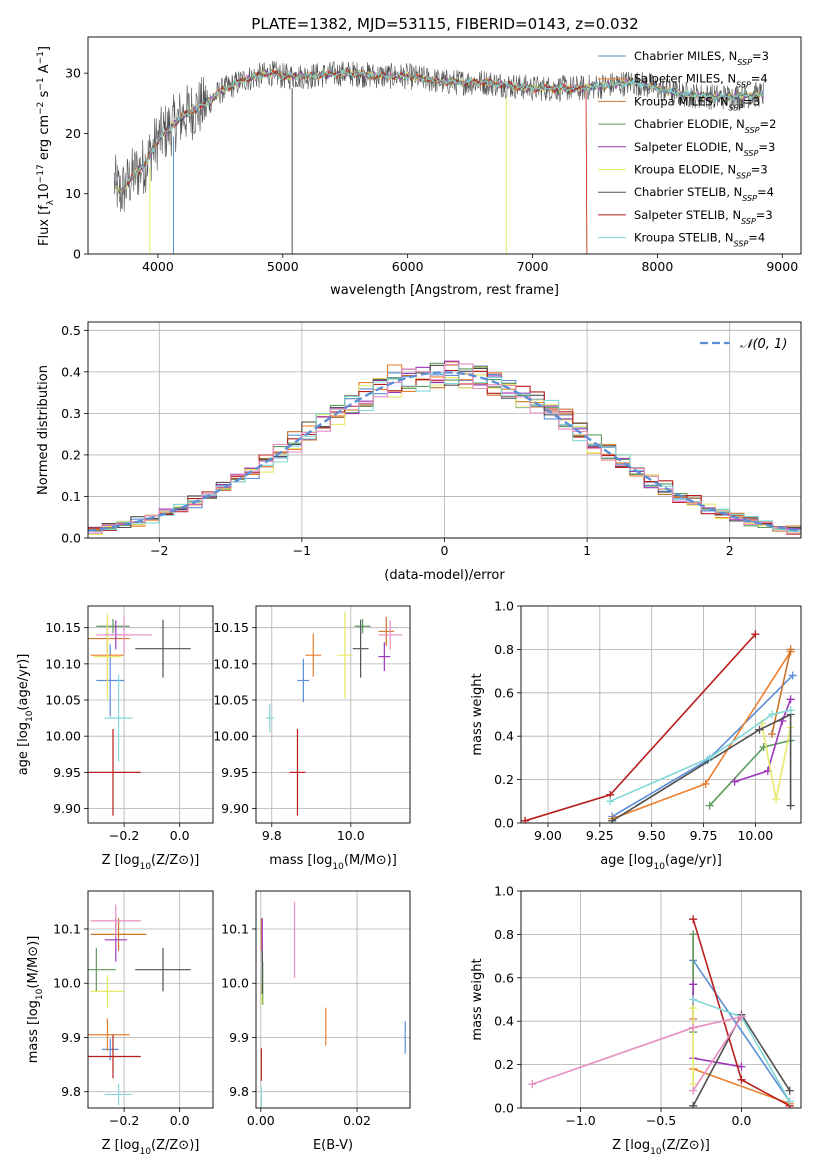 The height and width of the screenshot is (1170, 819). What do you see at coordinates (444, 575) in the screenshot?
I see `x-axis-label: (data-model)/error` at bounding box center [444, 575].